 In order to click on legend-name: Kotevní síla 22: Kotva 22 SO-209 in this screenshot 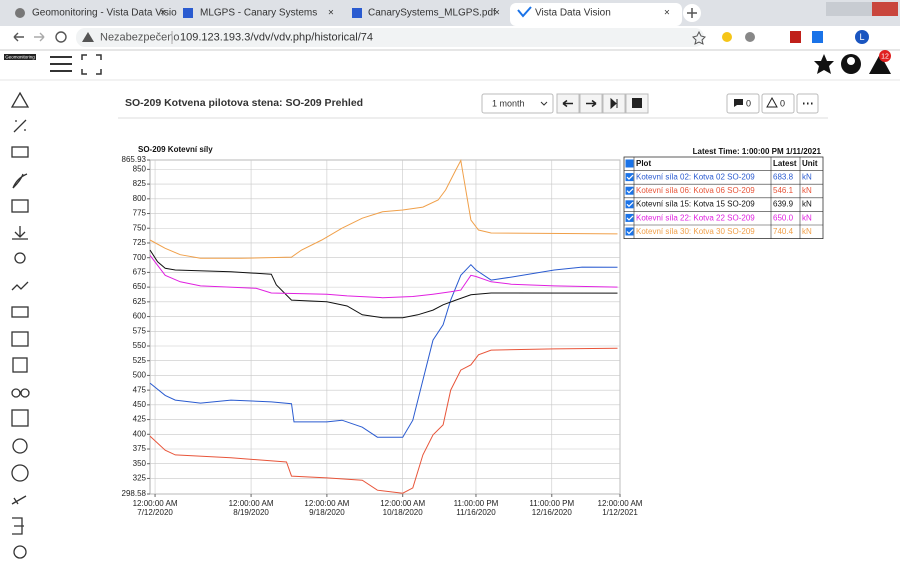, I will do `click(695, 217)`.